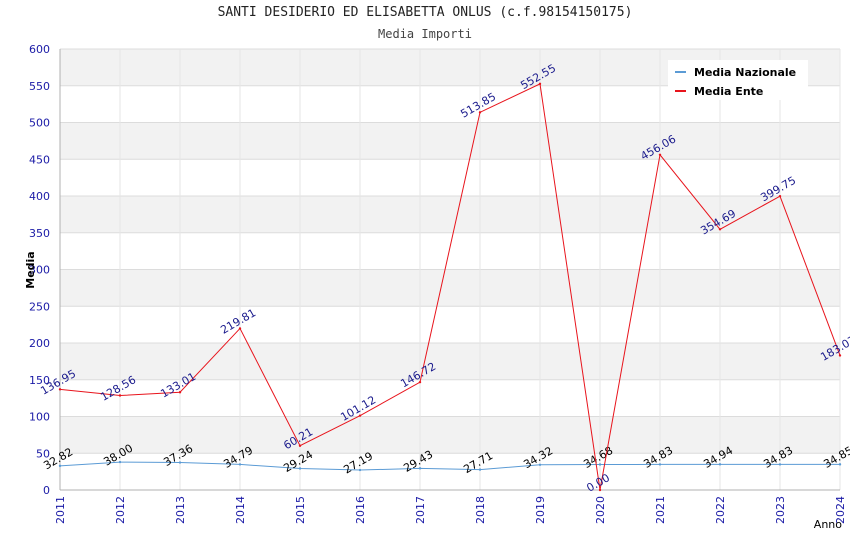 Image resolution: width=850 pixels, height=550 pixels. I want to click on y-tick-label: 150, so click(39, 380).